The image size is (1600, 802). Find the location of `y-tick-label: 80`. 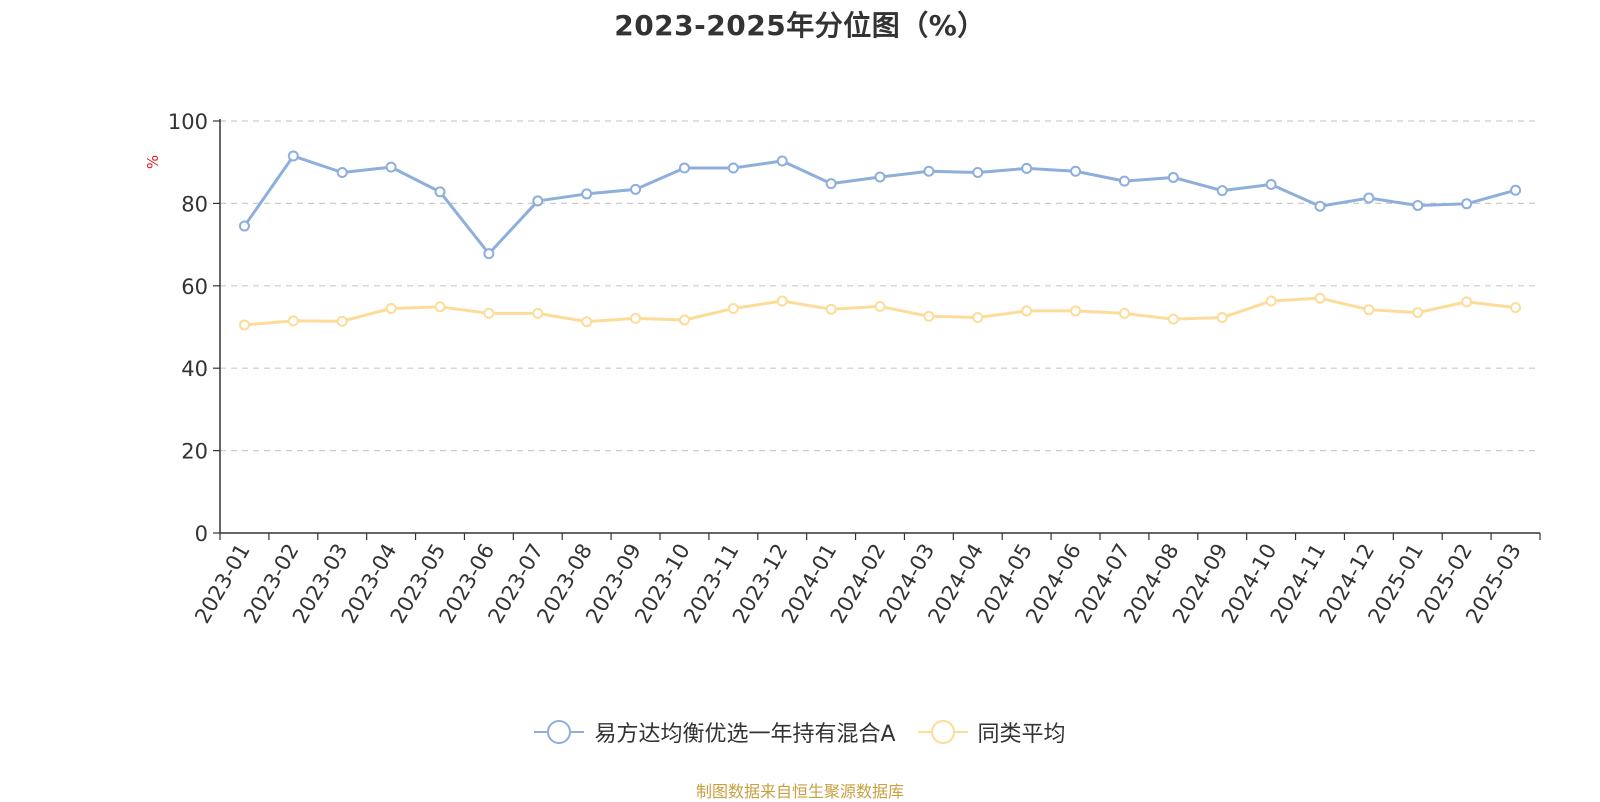

y-tick-label: 80 is located at coordinates (194, 204).